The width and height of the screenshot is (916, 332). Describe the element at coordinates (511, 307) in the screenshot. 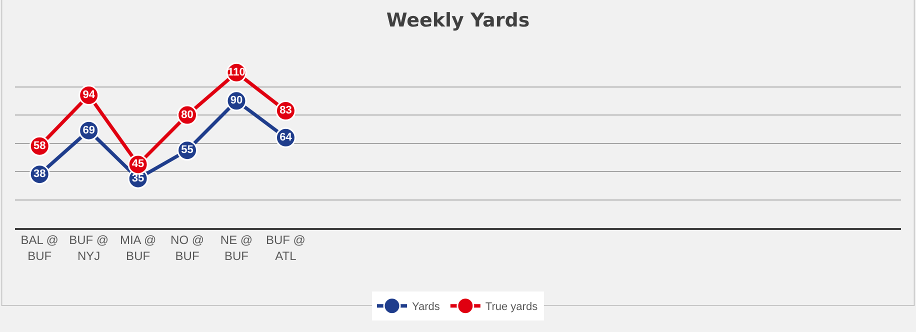

I see `legend-label: True yards` at that location.